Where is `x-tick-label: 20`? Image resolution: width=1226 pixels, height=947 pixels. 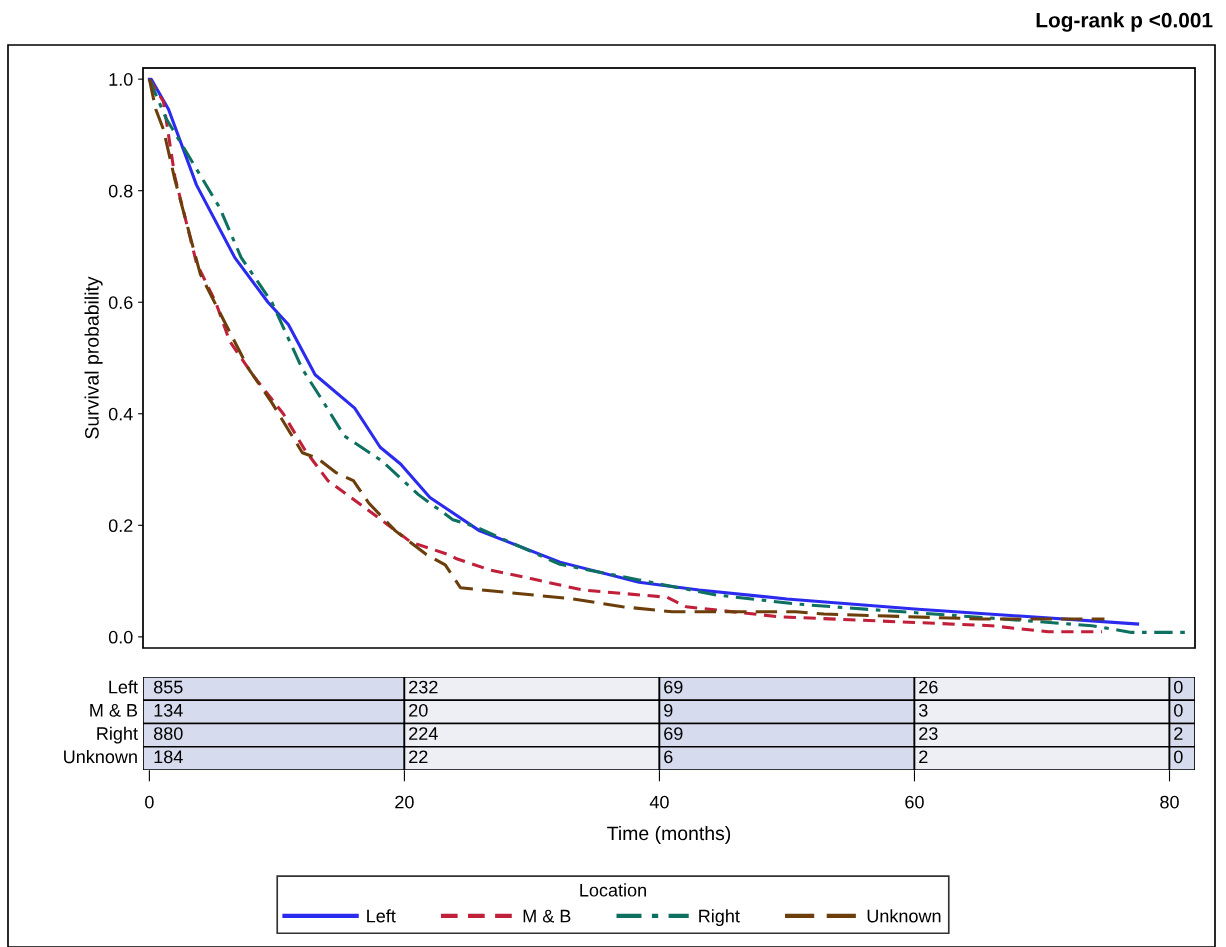 x-tick-label: 20 is located at coordinates (404, 802).